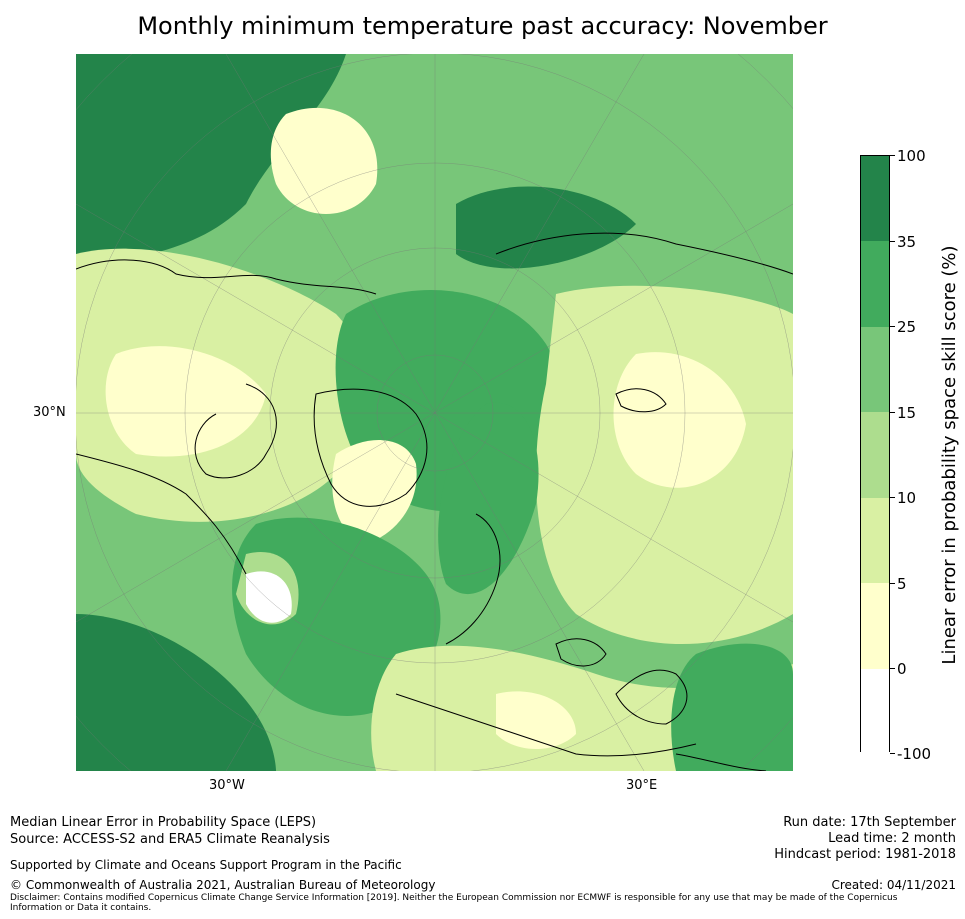  What do you see at coordinates (644, 253) in the screenshot?
I see `coast-siberia-north` at bounding box center [644, 253].